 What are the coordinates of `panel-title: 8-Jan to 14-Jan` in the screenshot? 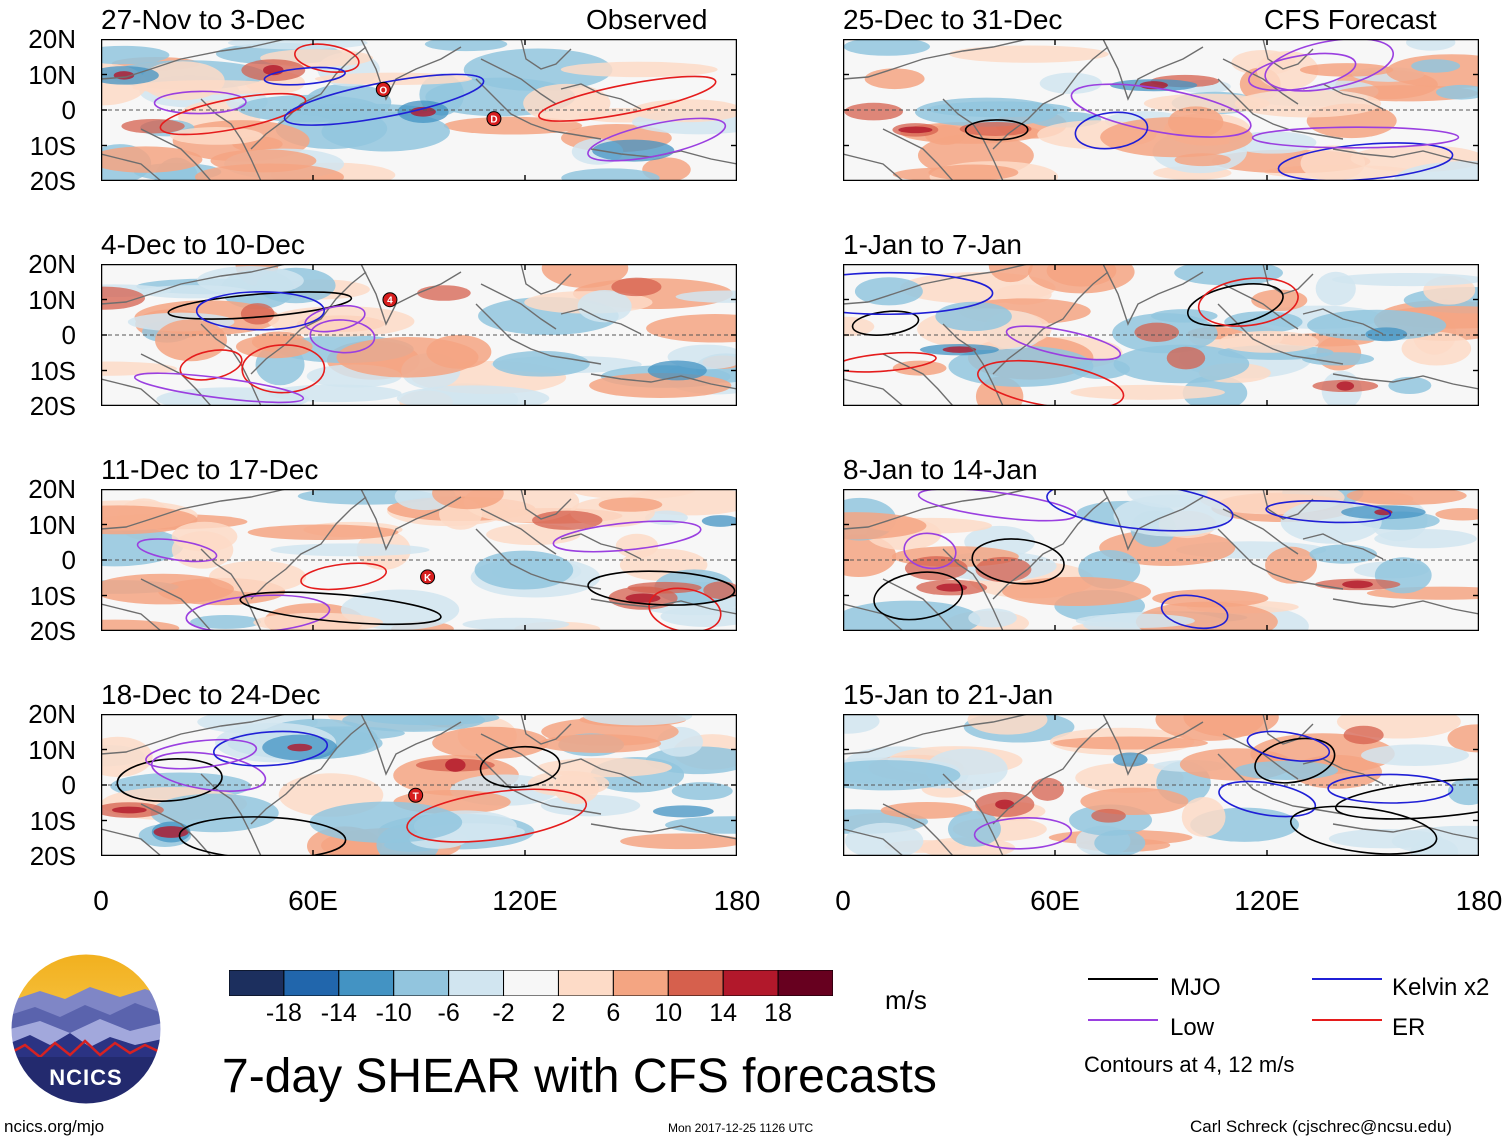 It's located at (940, 469).